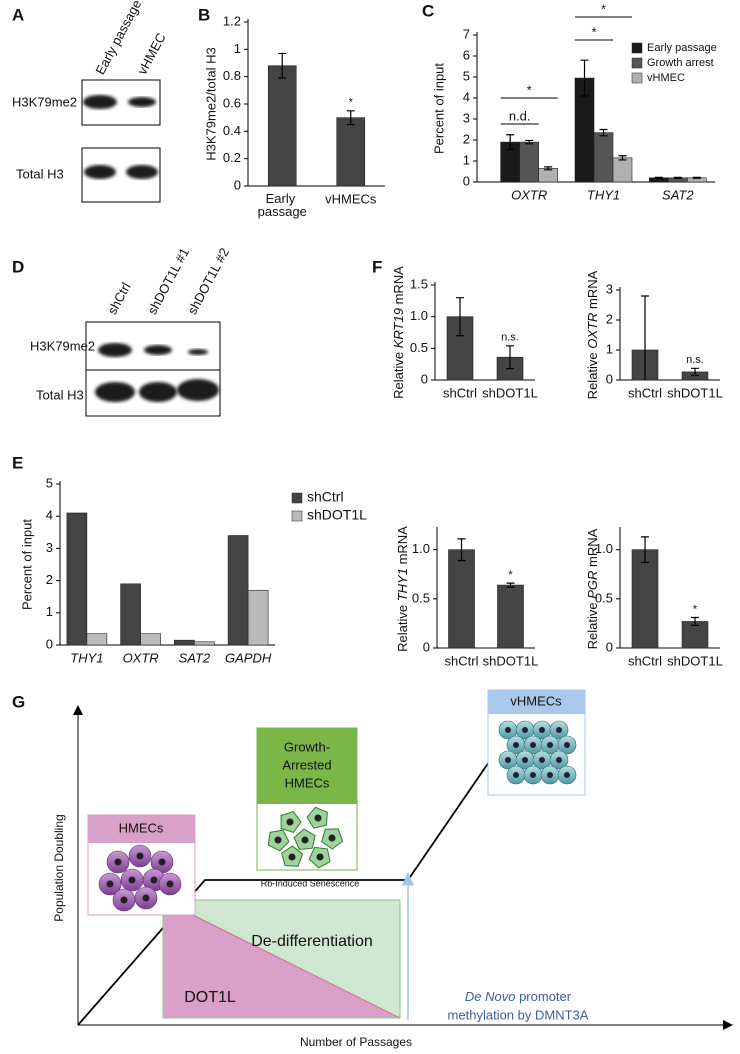 The image size is (740, 1054). Describe the element at coordinates (511, 660) in the screenshot. I see `x-tick-label: shDOT1L` at that location.